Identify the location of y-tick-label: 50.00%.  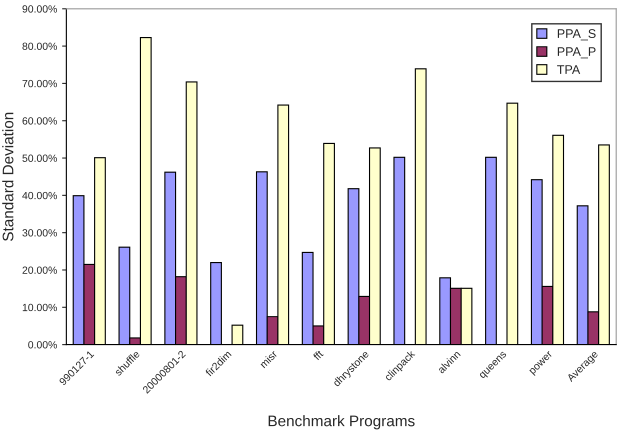
(39, 158).